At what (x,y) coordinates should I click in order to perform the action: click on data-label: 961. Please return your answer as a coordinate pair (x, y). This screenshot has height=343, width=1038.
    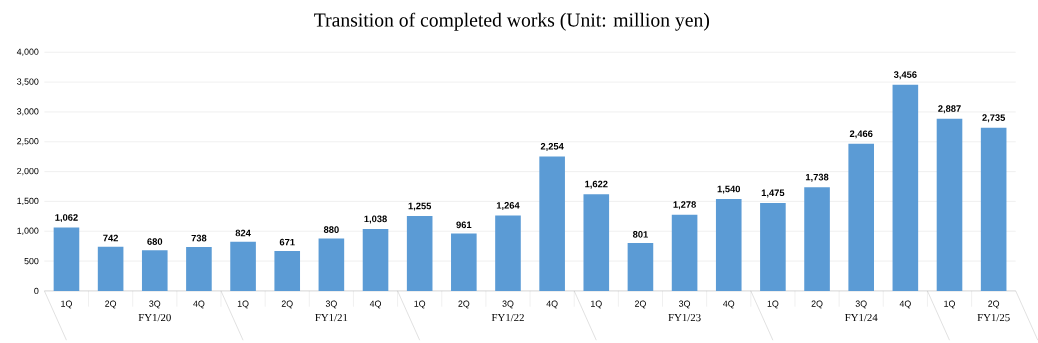
    Looking at the image, I should click on (464, 225).